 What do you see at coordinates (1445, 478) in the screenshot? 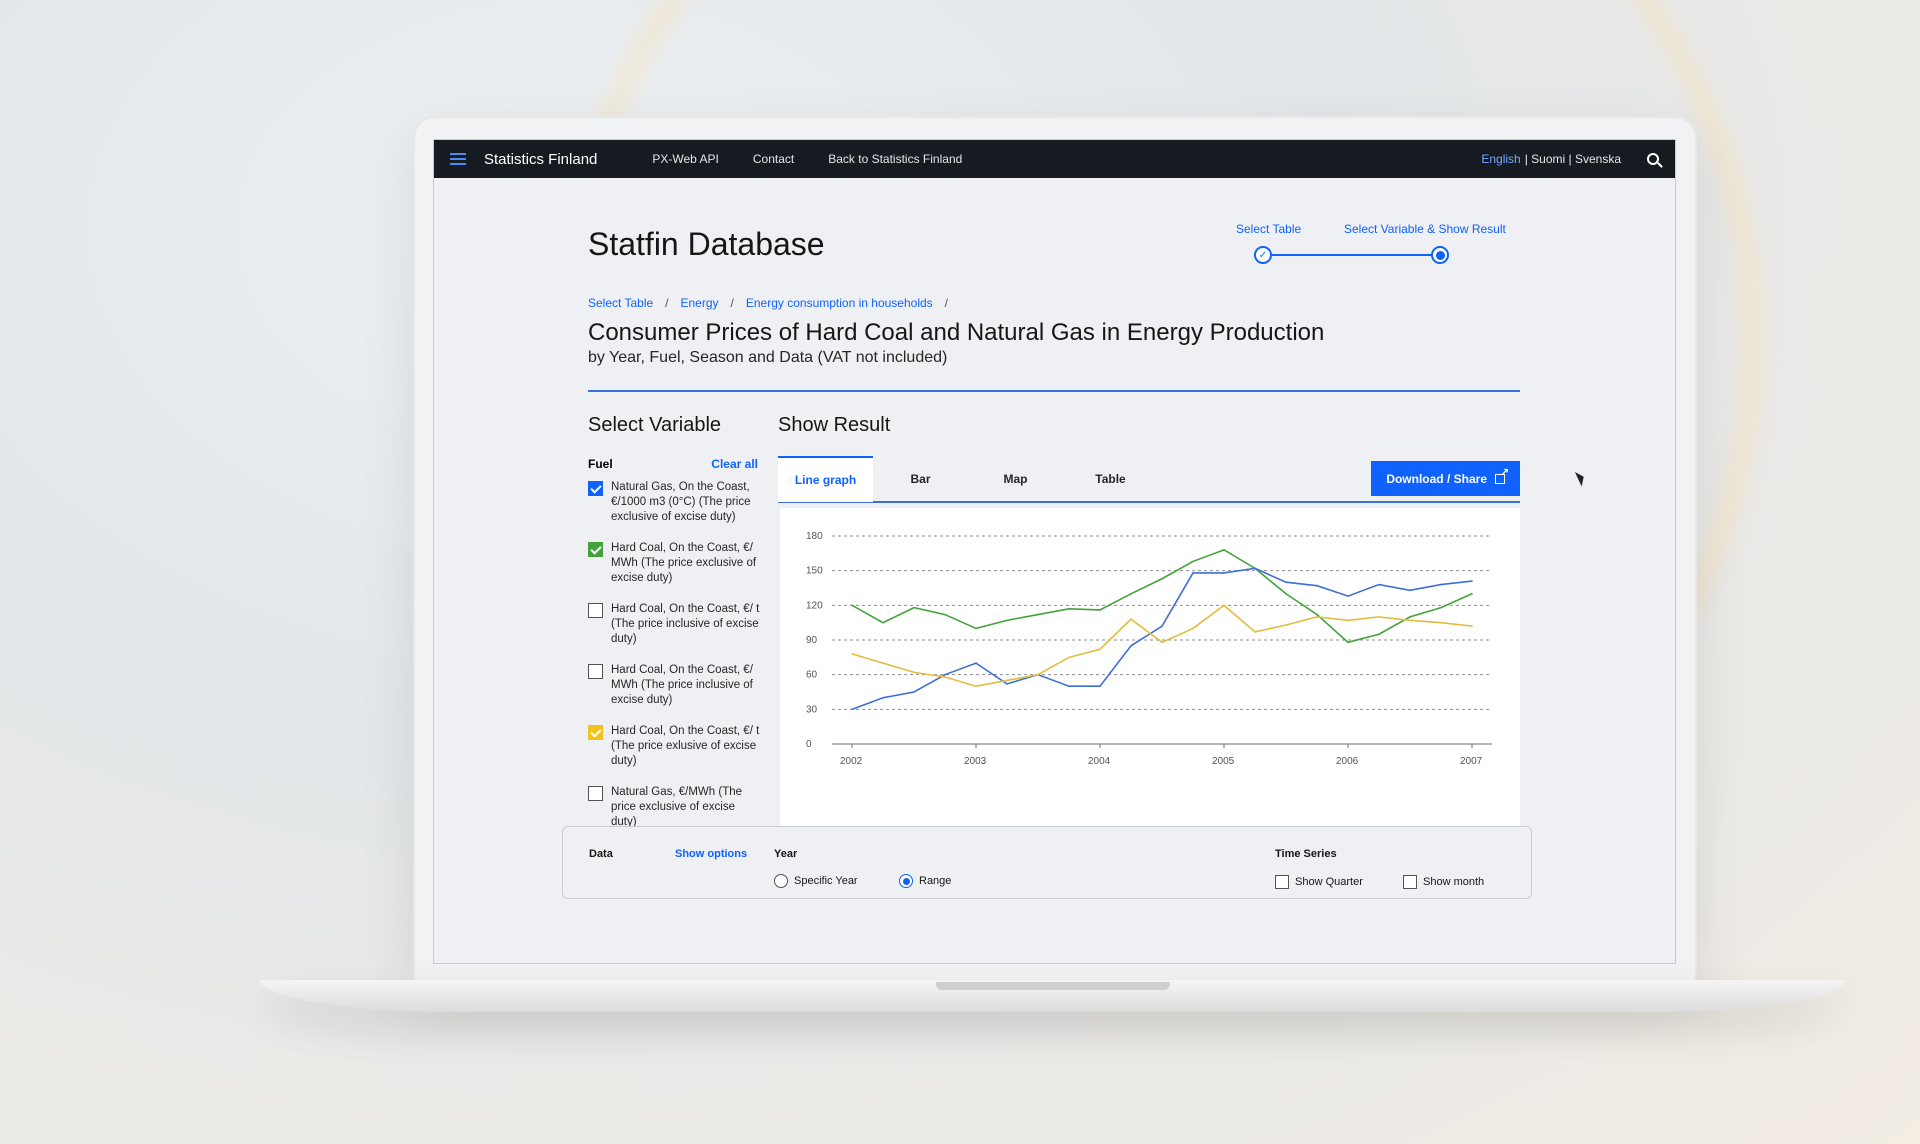
I see `download-share-button: Download / Share` at bounding box center [1445, 478].